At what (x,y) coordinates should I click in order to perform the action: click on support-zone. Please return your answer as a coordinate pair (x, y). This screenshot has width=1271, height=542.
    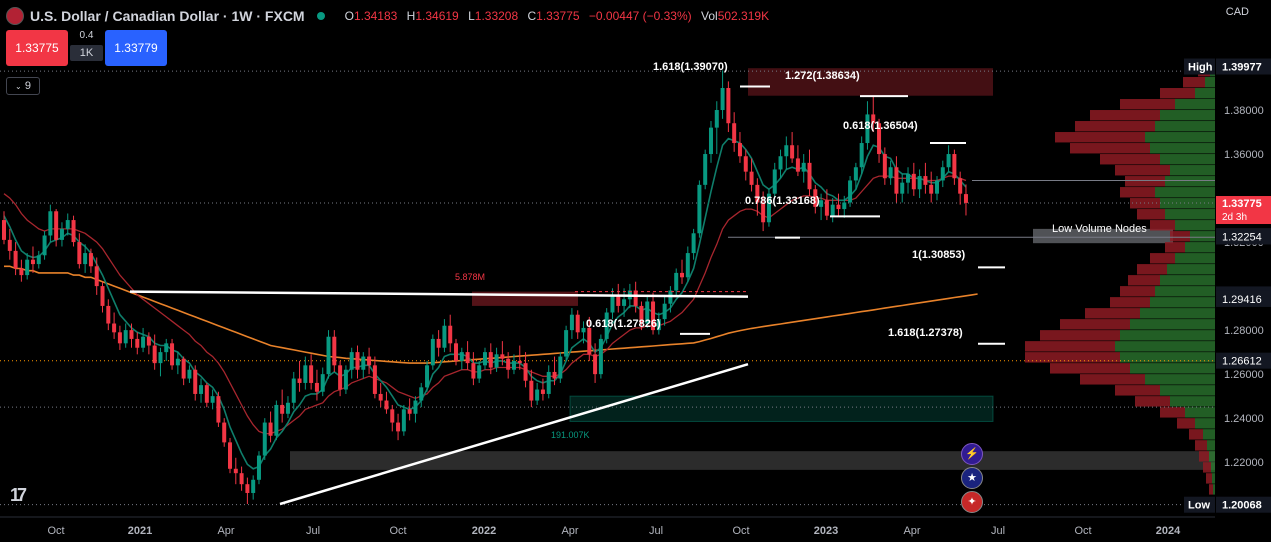
    Looking at the image, I should click on (781, 408).